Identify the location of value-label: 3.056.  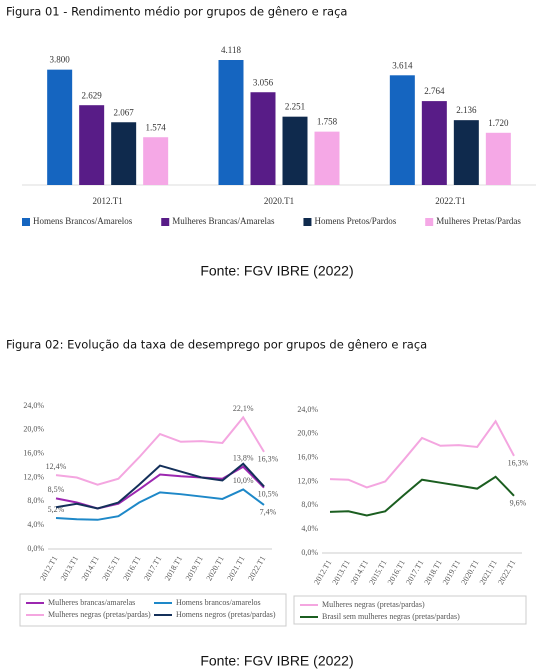
(263, 82).